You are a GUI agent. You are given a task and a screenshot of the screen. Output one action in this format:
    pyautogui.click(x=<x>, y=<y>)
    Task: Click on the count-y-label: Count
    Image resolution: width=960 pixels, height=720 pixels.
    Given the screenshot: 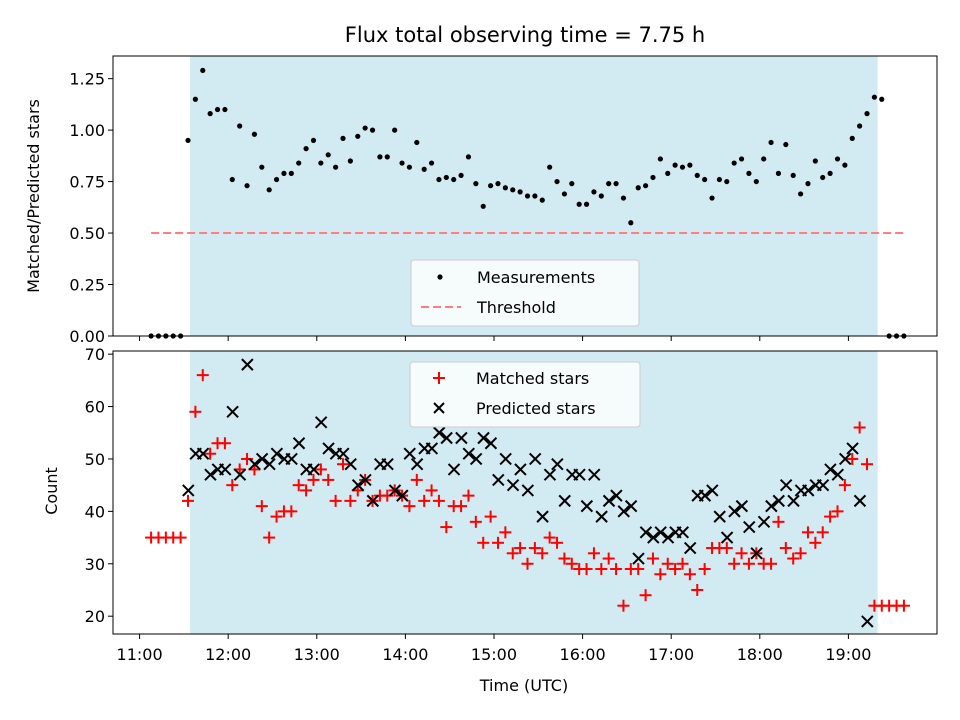 What is the action you would take?
    pyautogui.click(x=51, y=491)
    